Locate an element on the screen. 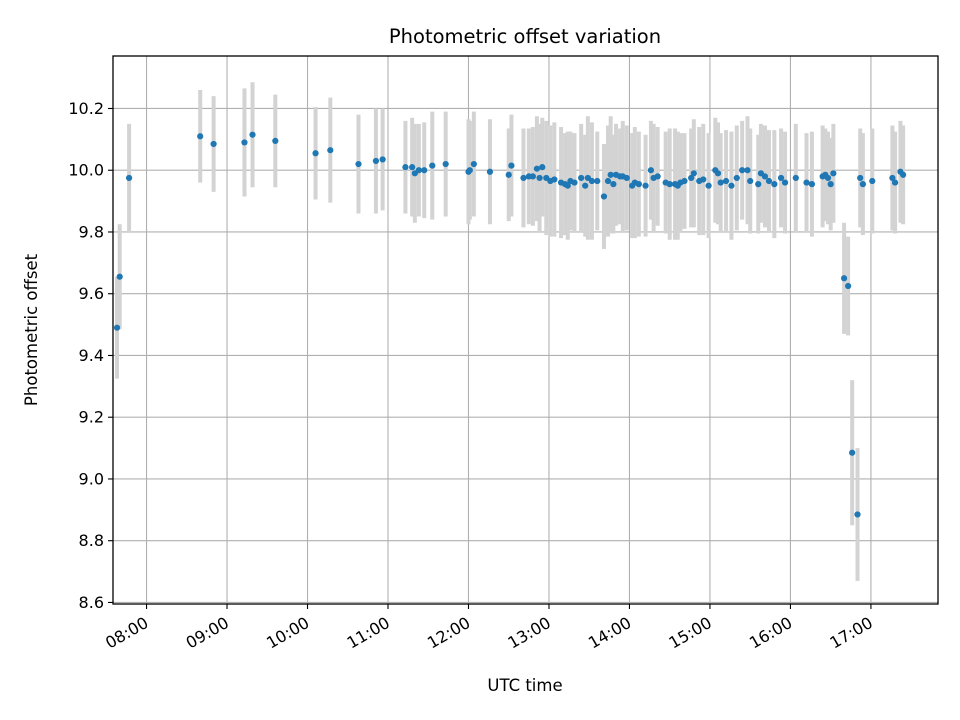  y-tick-label: 9.6 is located at coordinates (91, 293).